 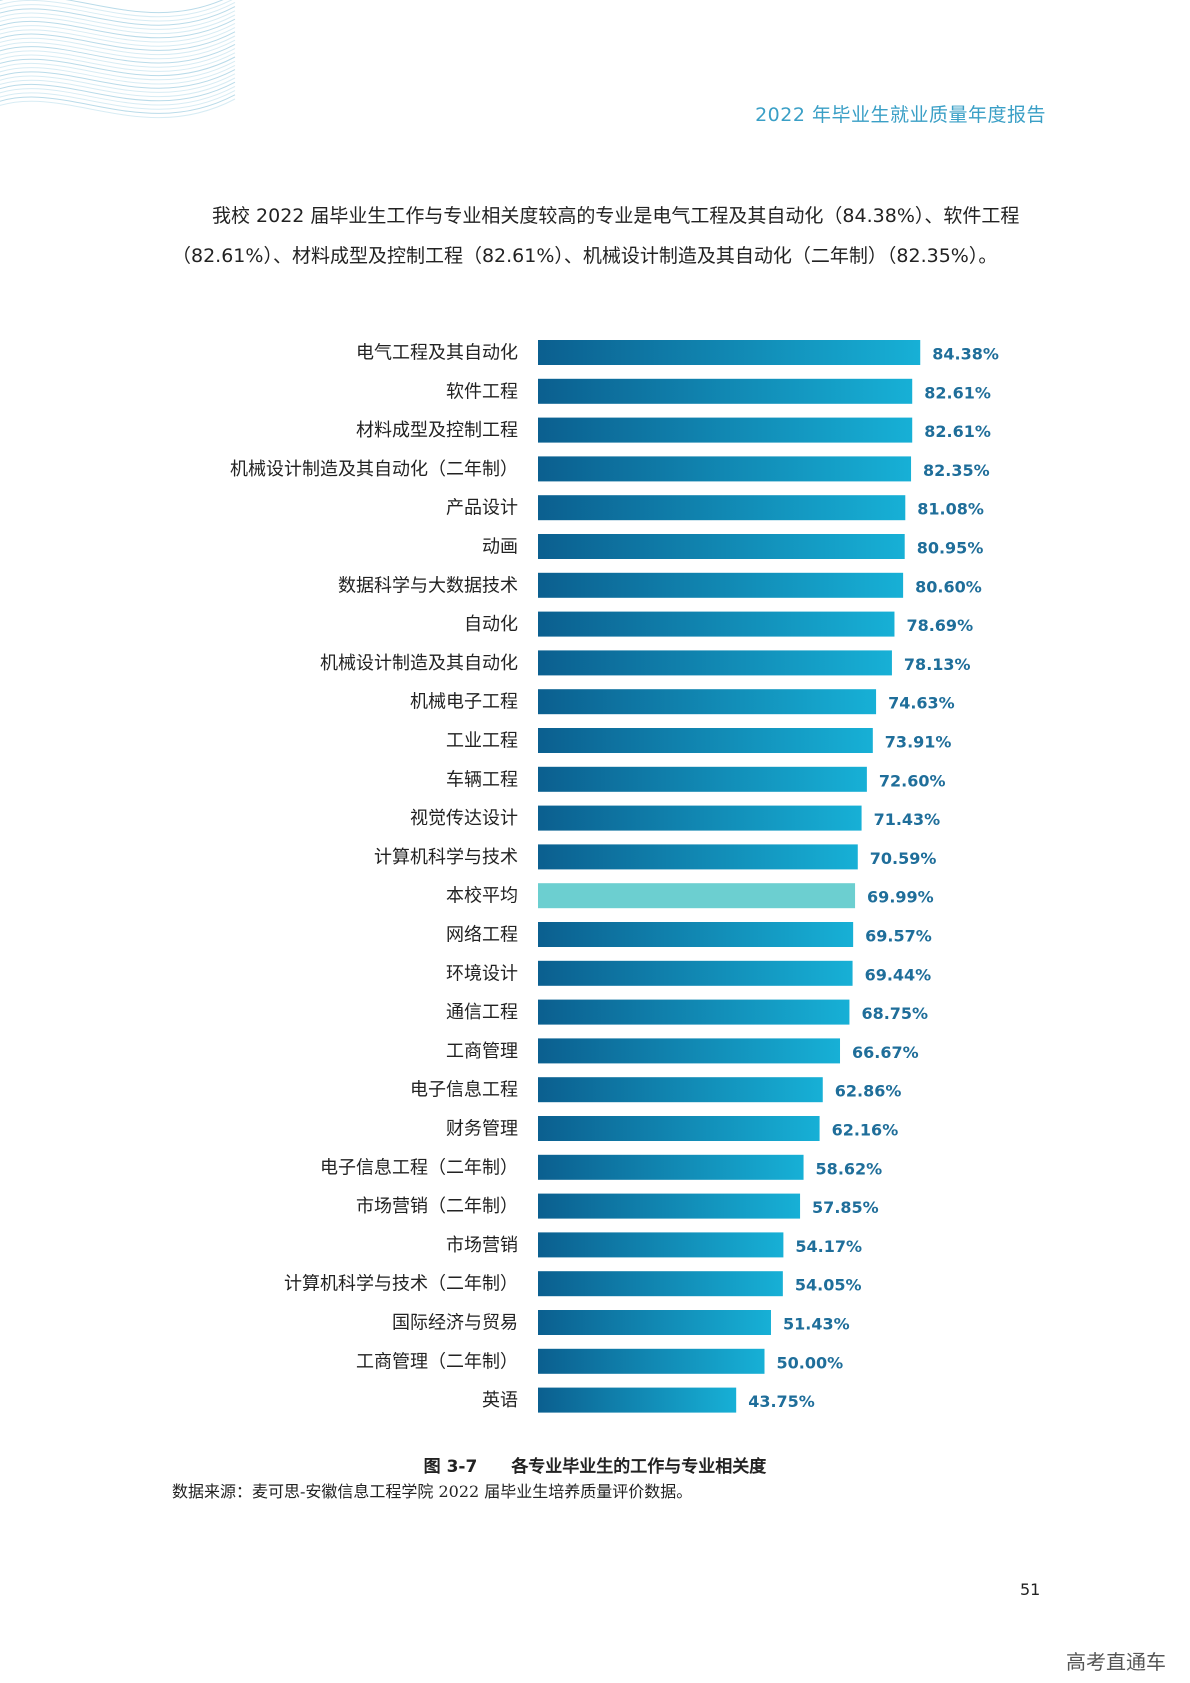 What do you see at coordinates (898, 936) in the screenshot?
I see `value-label: 69.57%` at bounding box center [898, 936].